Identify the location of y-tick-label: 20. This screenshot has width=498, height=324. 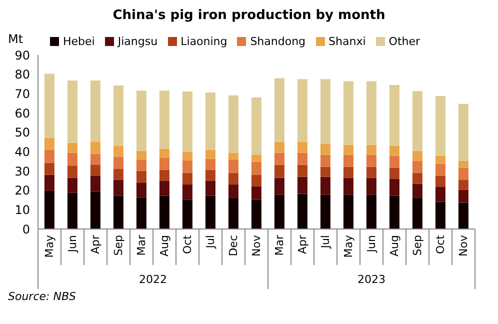
(22, 191).